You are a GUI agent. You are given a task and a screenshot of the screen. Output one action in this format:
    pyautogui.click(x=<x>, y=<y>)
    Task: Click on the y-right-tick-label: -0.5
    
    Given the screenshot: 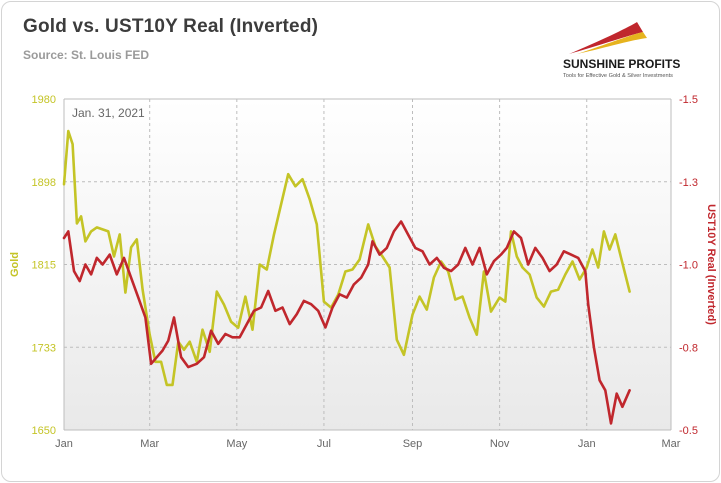 What is the action you would take?
    pyautogui.click(x=688, y=431)
    